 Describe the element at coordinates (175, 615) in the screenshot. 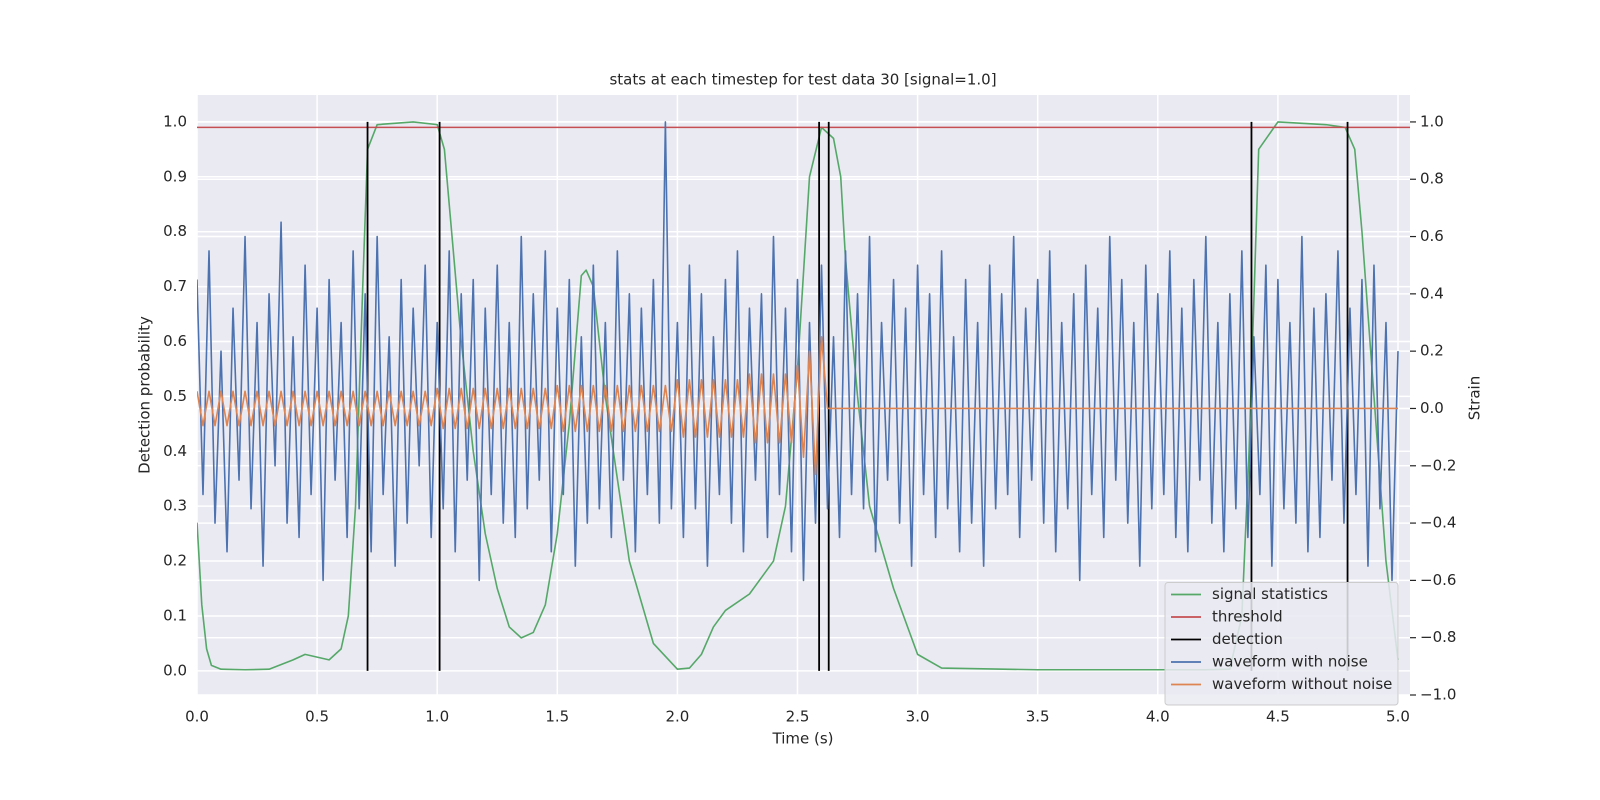

I see `y-tick-label: 0.1` at that location.